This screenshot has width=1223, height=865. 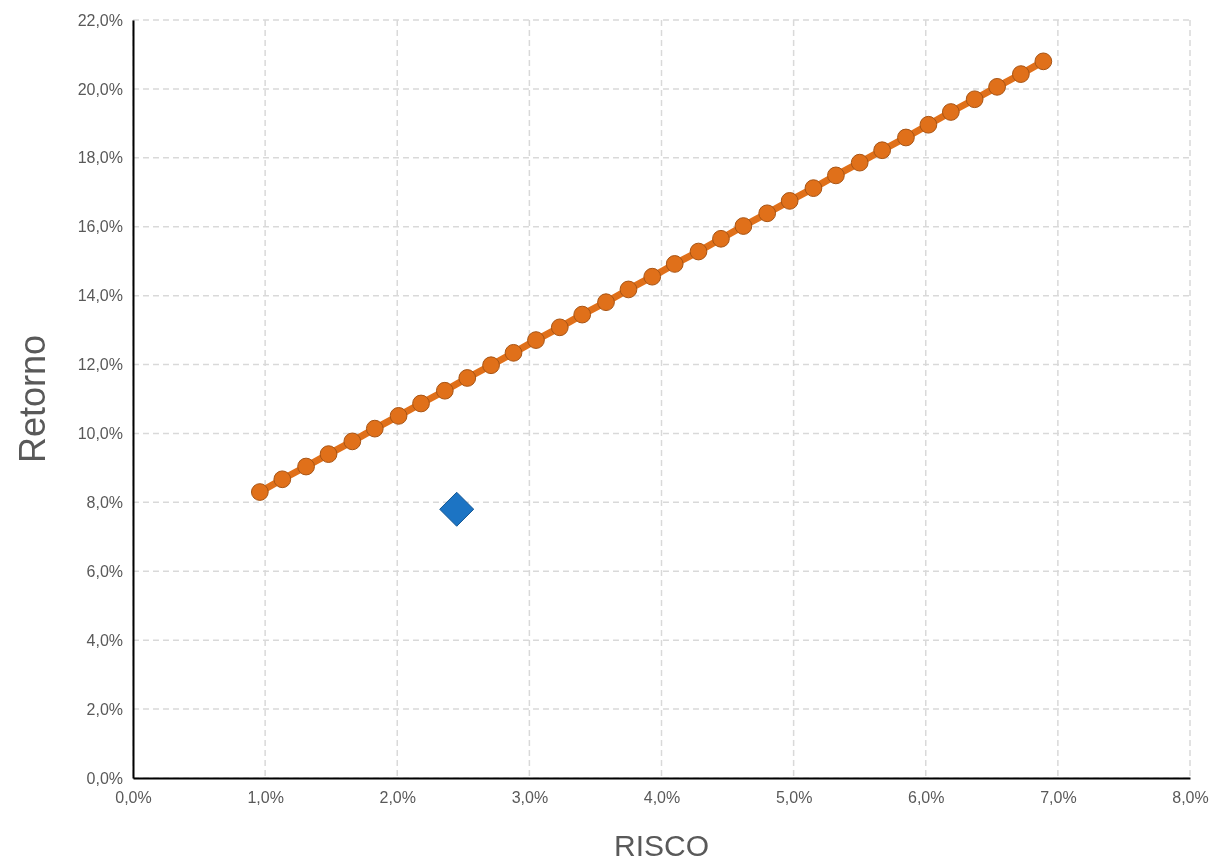 What do you see at coordinates (100, 158) in the screenshot?
I see `y-tick-label: 18,0%` at bounding box center [100, 158].